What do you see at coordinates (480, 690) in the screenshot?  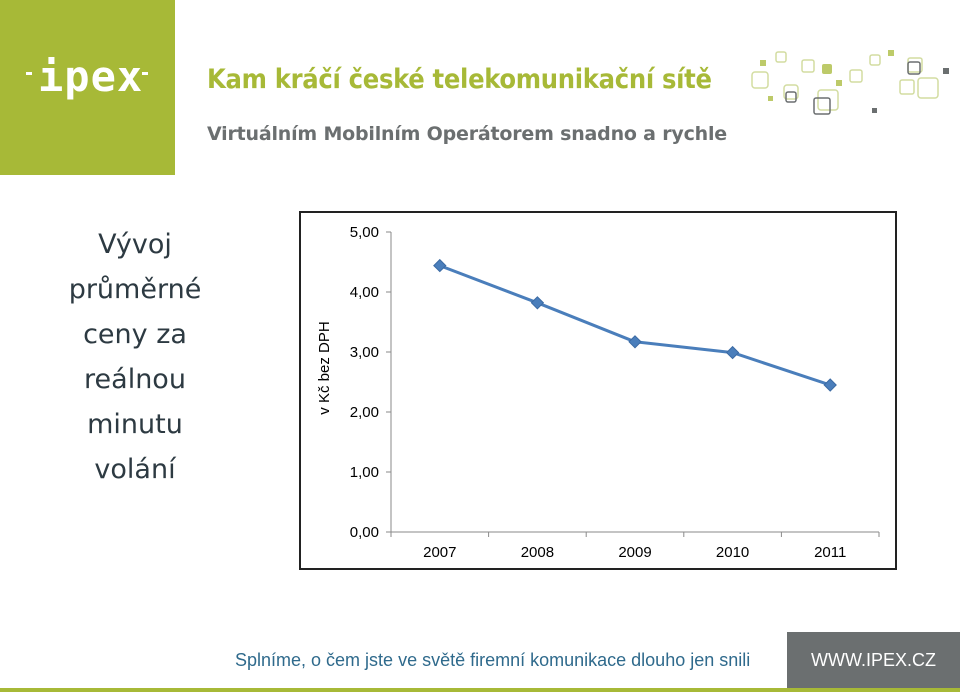 I see `footer-divider` at bounding box center [480, 690].